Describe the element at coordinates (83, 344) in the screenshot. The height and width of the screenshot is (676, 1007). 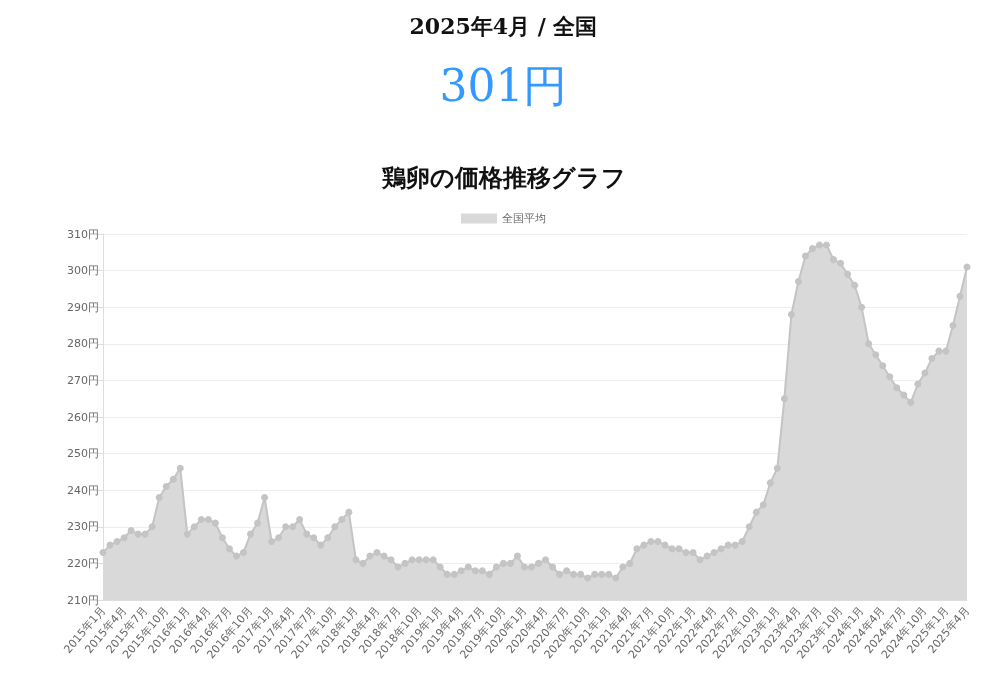
I see `y-tick-label: 280円` at that location.